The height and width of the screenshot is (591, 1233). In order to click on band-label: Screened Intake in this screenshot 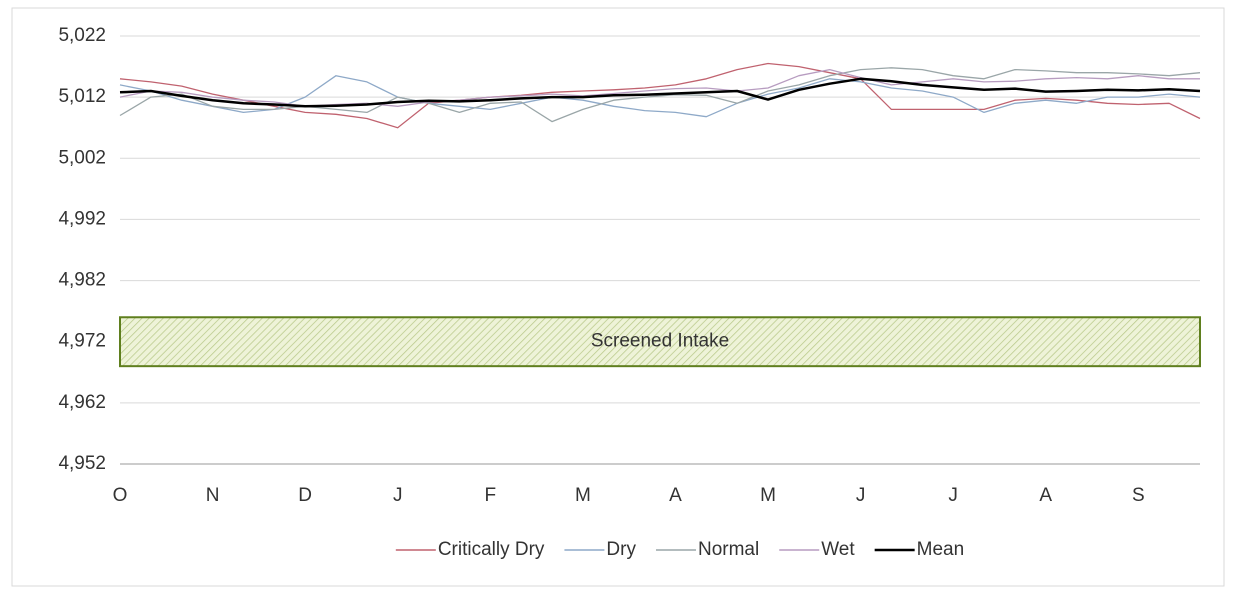, I will do `click(660, 341)`.